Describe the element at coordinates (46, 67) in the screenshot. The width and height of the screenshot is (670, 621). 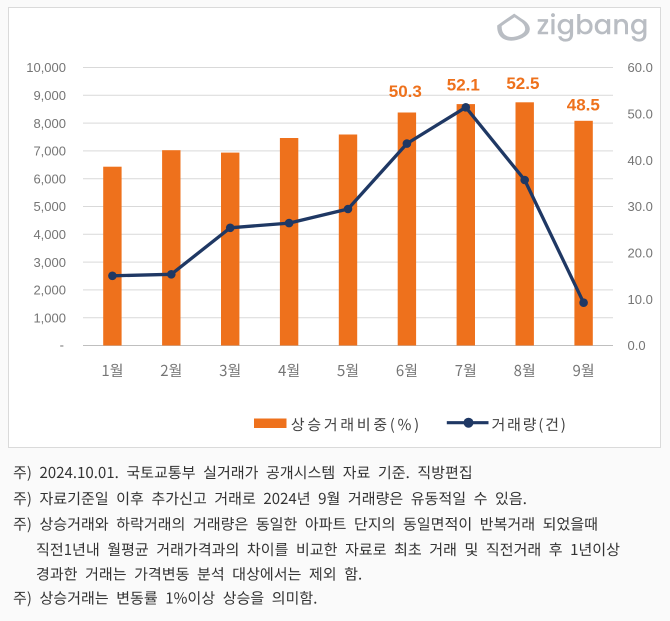
I see `svg-text: 10,000` at that location.